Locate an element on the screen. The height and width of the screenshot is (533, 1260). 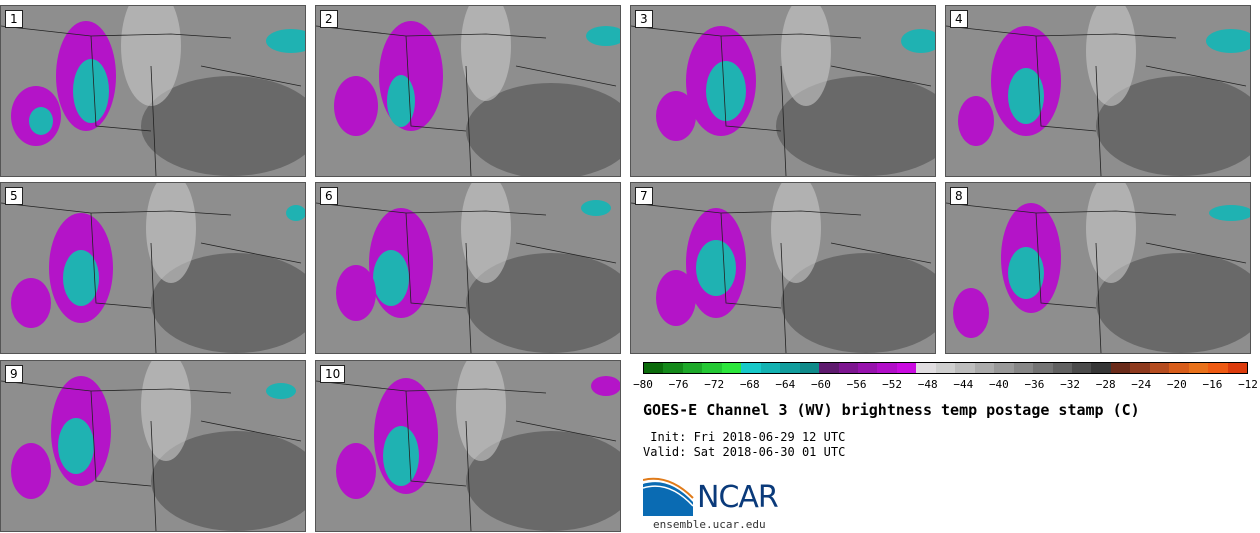
panel-number: 10 is located at coordinates (333, 374).